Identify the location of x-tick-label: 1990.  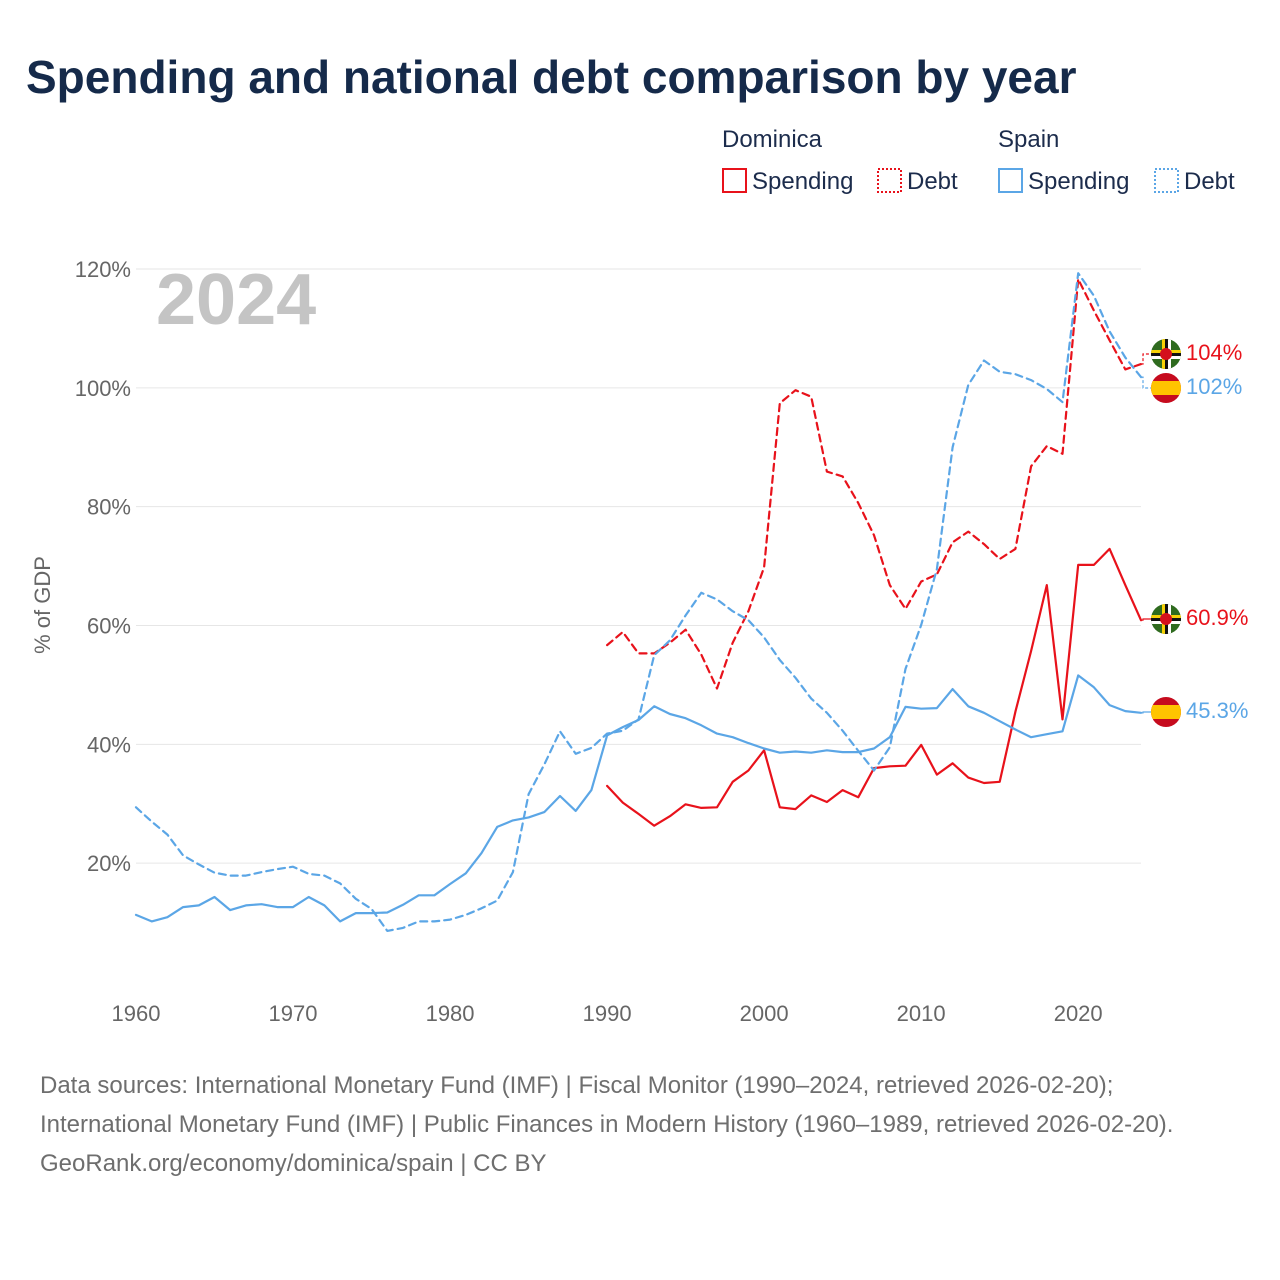
(607, 1013).